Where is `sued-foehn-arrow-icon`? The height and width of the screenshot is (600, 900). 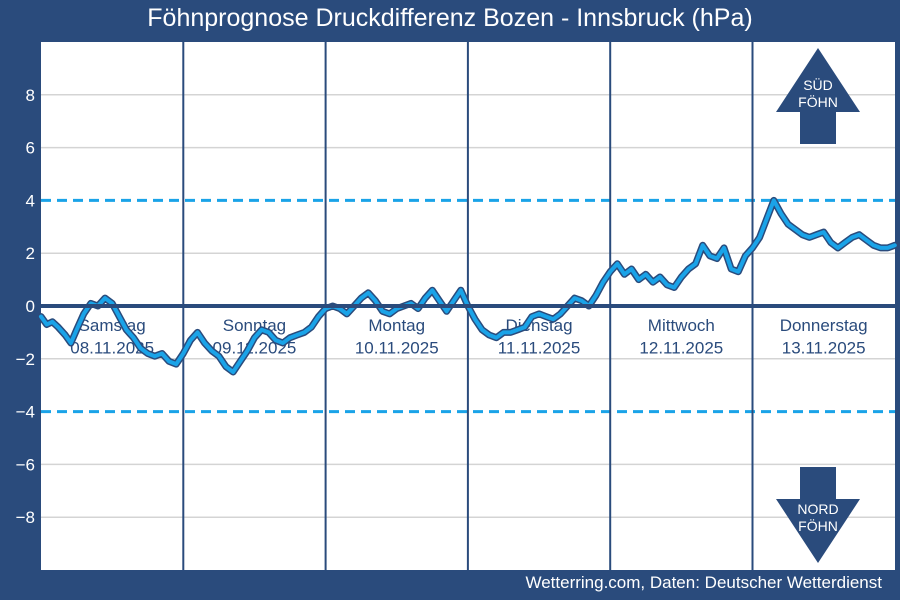 sued-foehn-arrow-icon is located at coordinates (818, 96).